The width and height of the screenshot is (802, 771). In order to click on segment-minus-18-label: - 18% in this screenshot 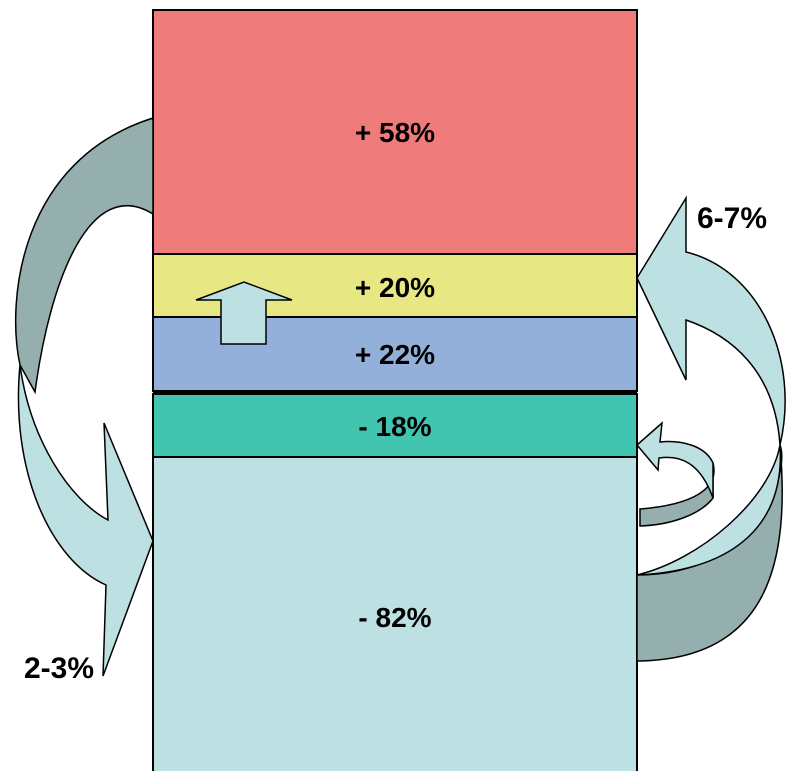, I will do `click(394, 426)`.